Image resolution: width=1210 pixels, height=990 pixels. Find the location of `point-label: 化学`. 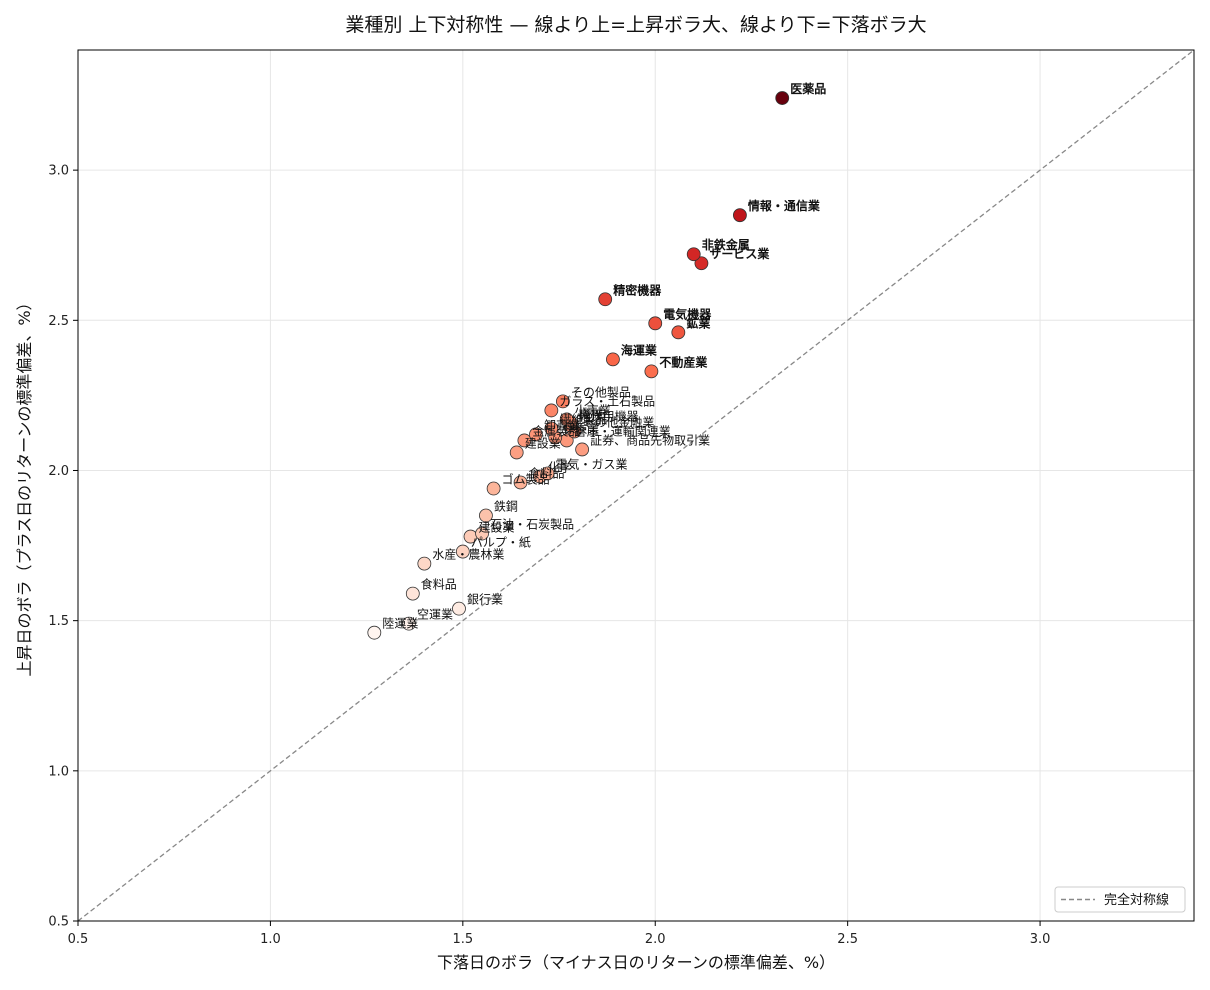

point-label: 化学 is located at coordinates (560, 466).